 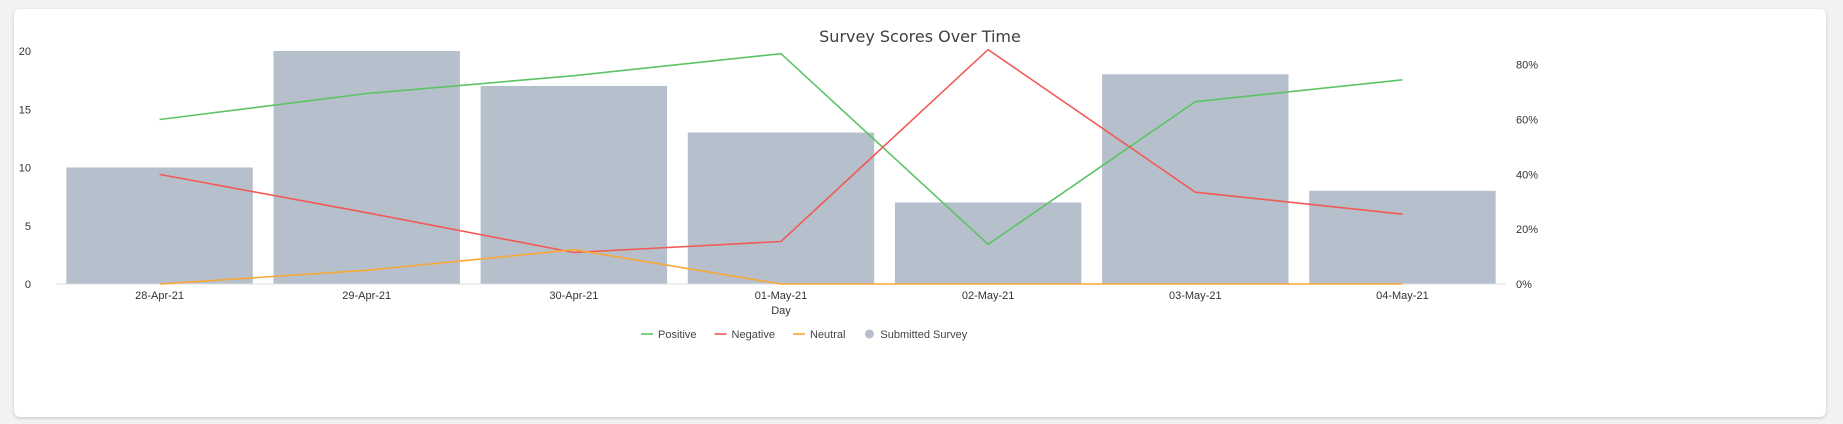 I want to click on x-tick-label: 28-Apr-21, so click(x=159, y=296).